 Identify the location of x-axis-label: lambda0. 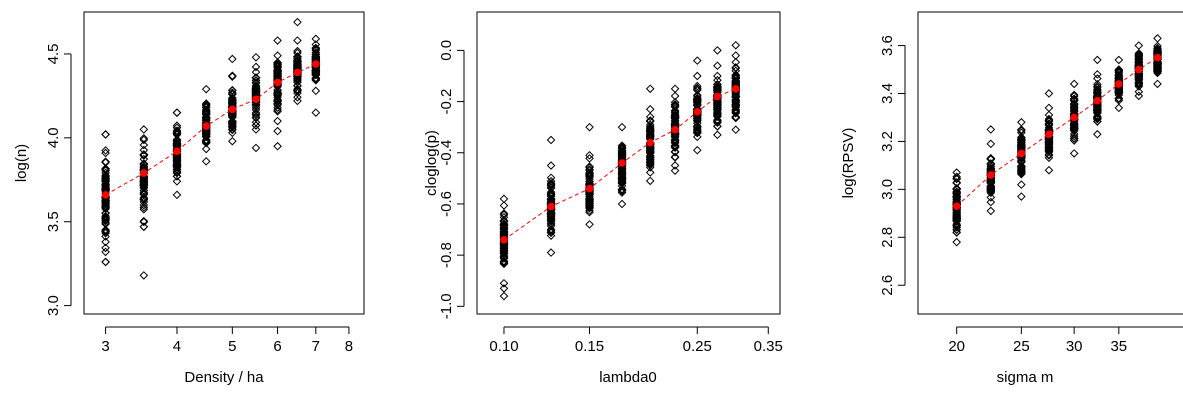
(628, 377).